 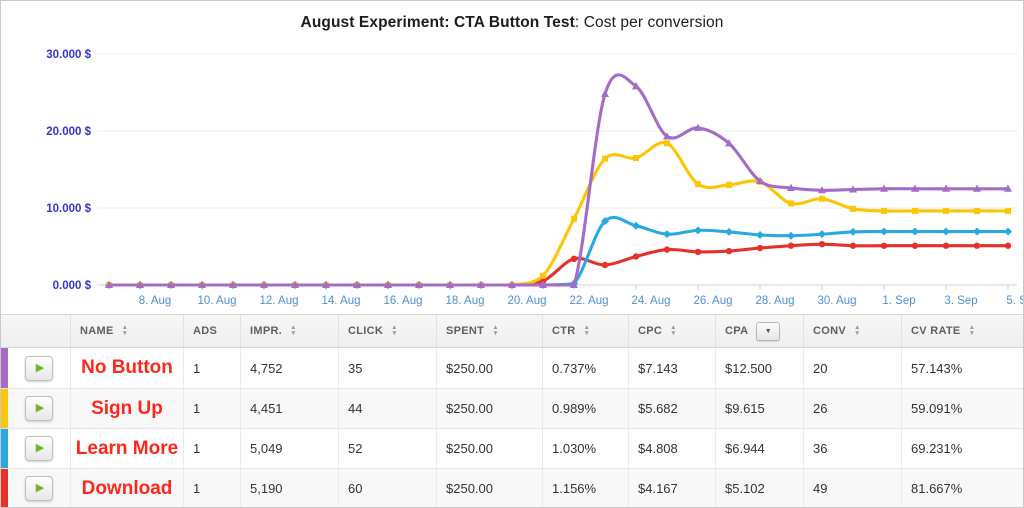 I want to click on x-axis-label-10-aug: 10. Aug, so click(x=216, y=301).